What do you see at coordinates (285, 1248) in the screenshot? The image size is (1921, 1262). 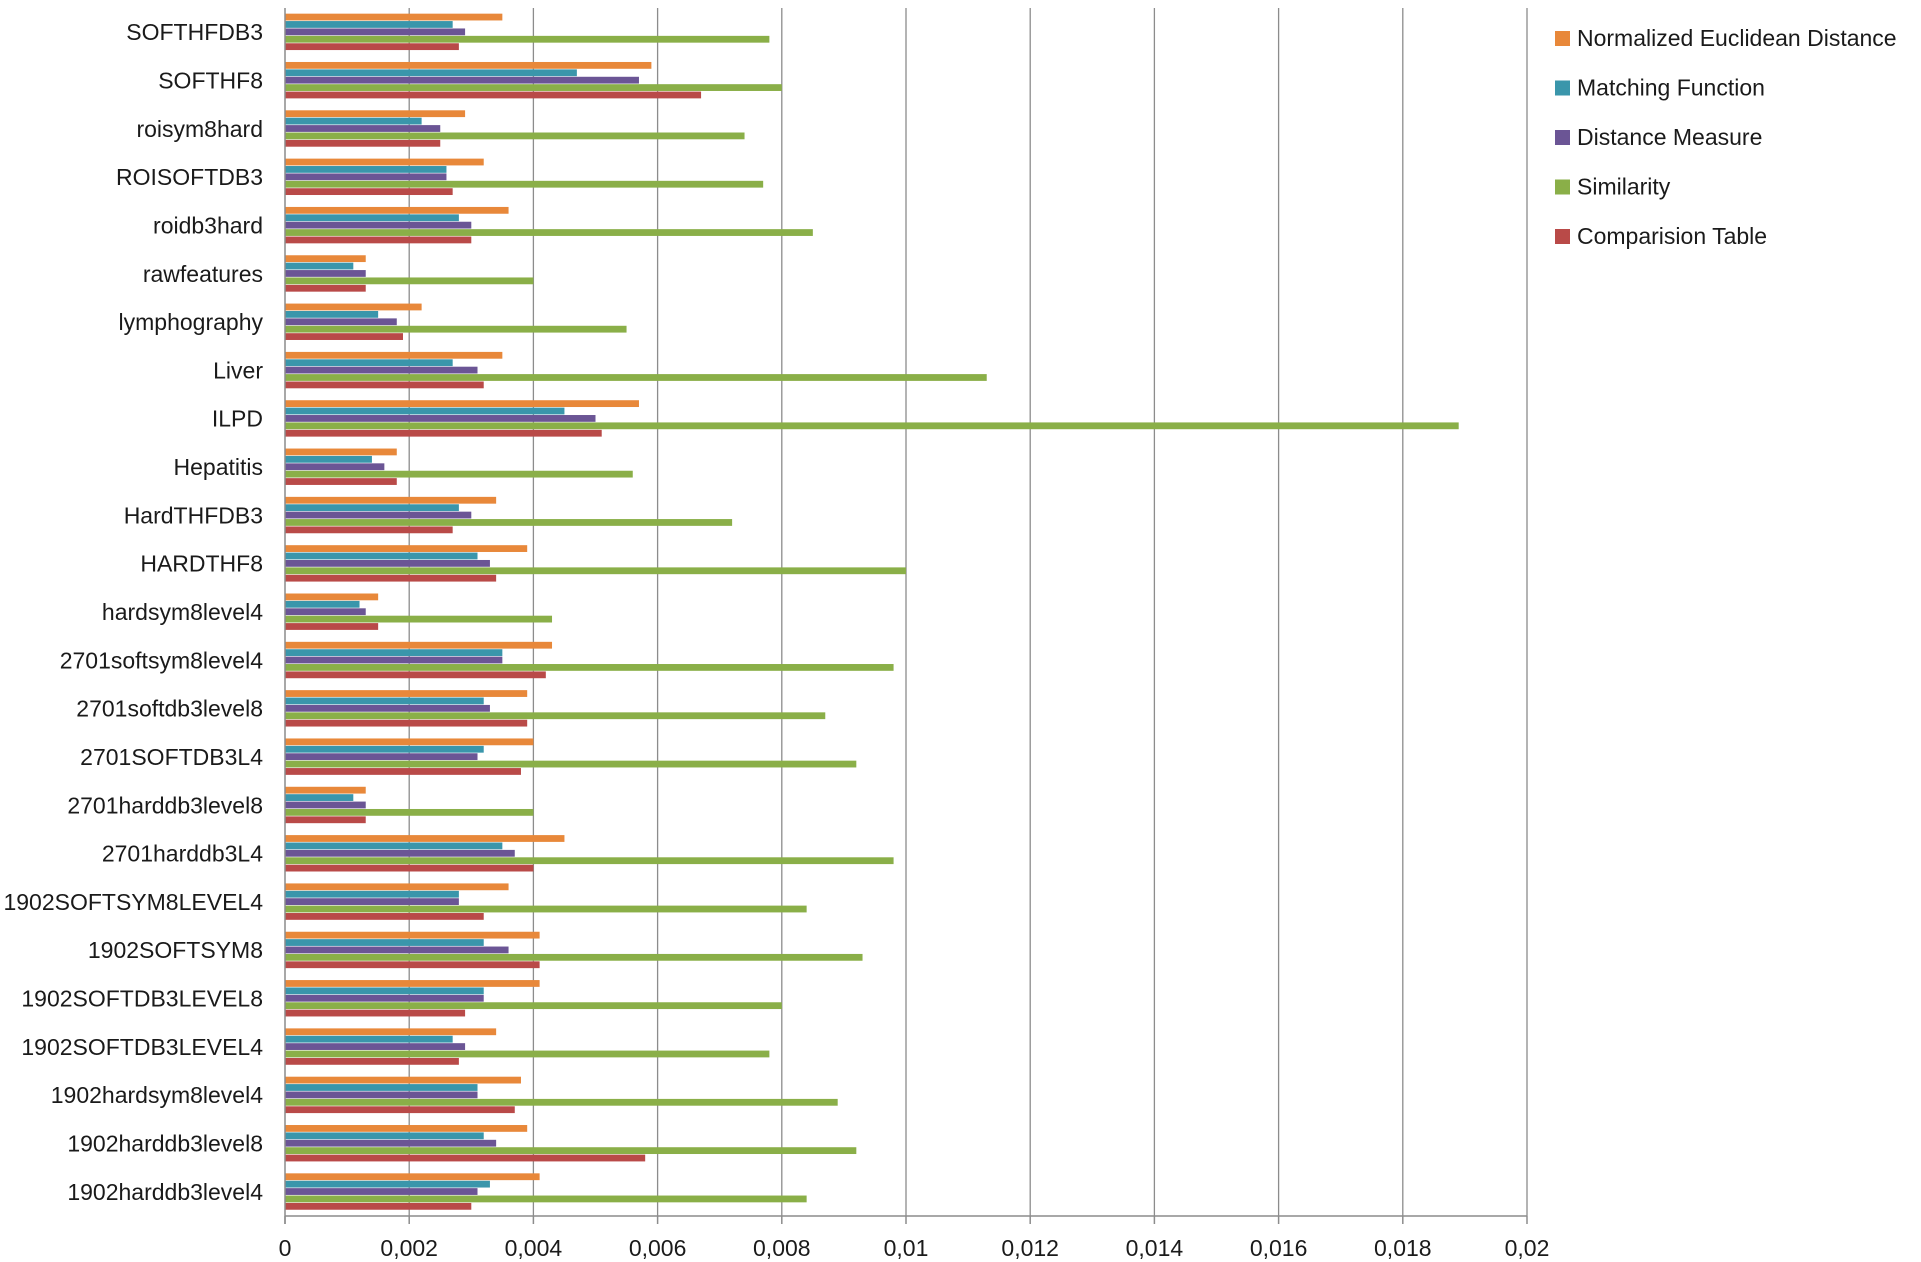 I see `x-tick-label-0: 0` at bounding box center [285, 1248].